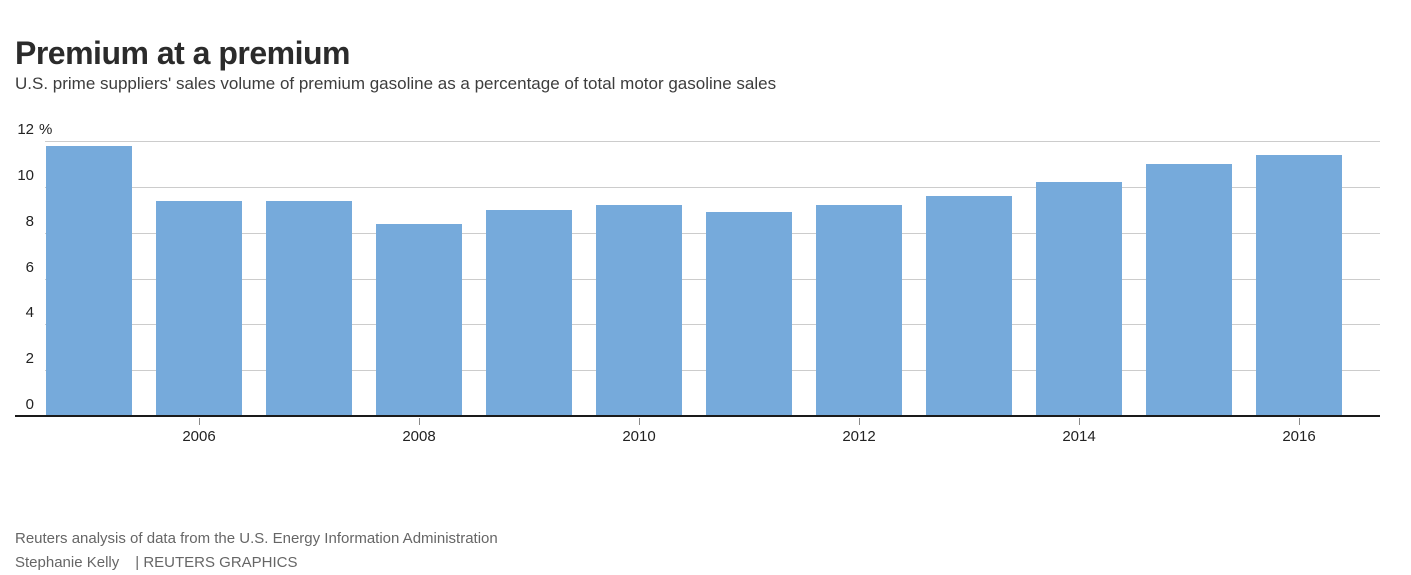 The height and width of the screenshot is (575, 1411). What do you see at coordinates (35, 129) in the screenshot?
I see `y-axis-label-12: 12%` at bounding box center [35, 129].